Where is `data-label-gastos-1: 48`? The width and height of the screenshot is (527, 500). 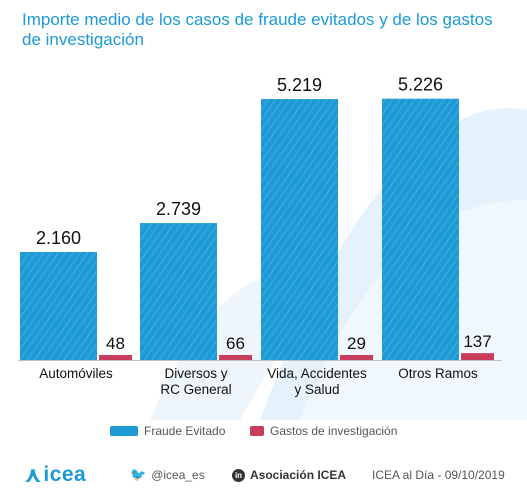
data-label-gastos-1: 48 is located at coordinates (115, 343).